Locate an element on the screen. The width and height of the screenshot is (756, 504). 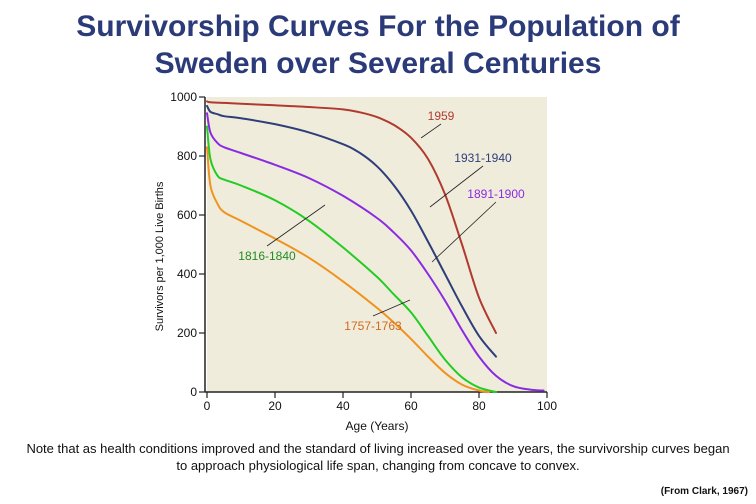
title-line-2: Sweden over Several Centuries is located at coordinates (378, 63).